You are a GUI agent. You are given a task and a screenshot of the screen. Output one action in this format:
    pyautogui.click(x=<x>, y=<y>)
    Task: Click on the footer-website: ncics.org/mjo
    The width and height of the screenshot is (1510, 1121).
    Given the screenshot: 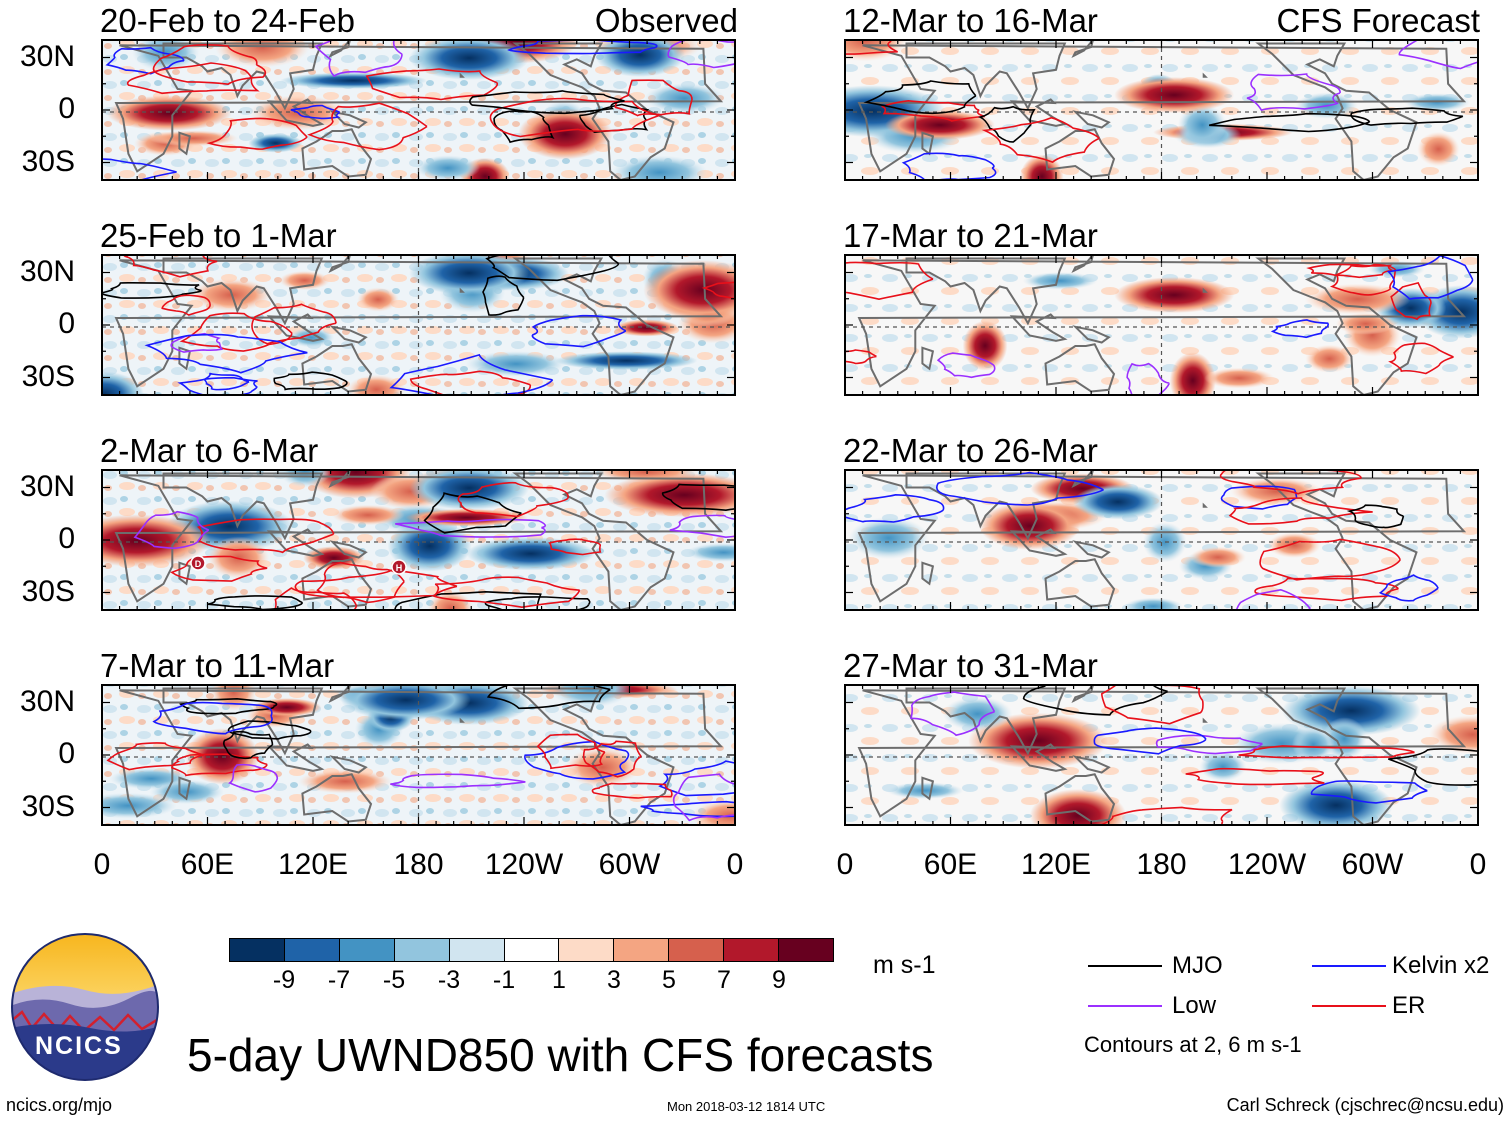 What is the action you would take?
    pyautogui.click(x=59, y=1105)
    